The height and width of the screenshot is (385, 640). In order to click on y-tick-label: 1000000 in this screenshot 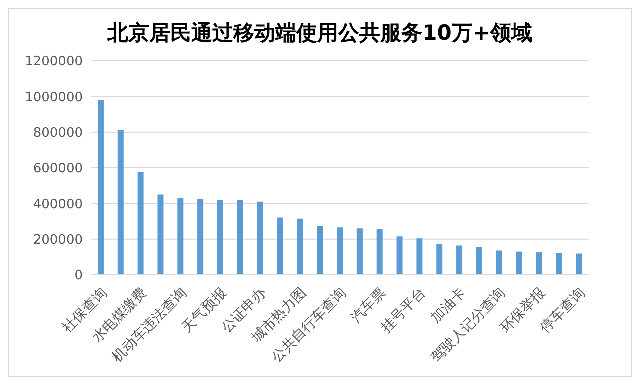, I will do `click(54, 98)`.